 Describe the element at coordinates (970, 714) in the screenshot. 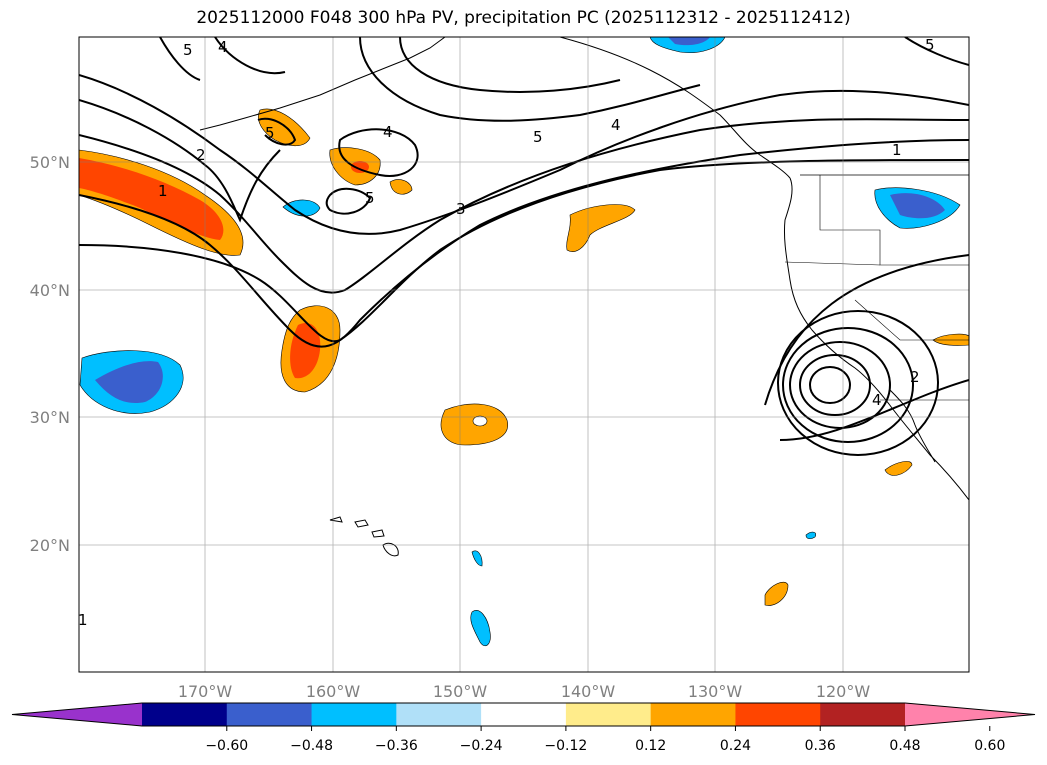

I see `colorbar-extend-high` at that location.